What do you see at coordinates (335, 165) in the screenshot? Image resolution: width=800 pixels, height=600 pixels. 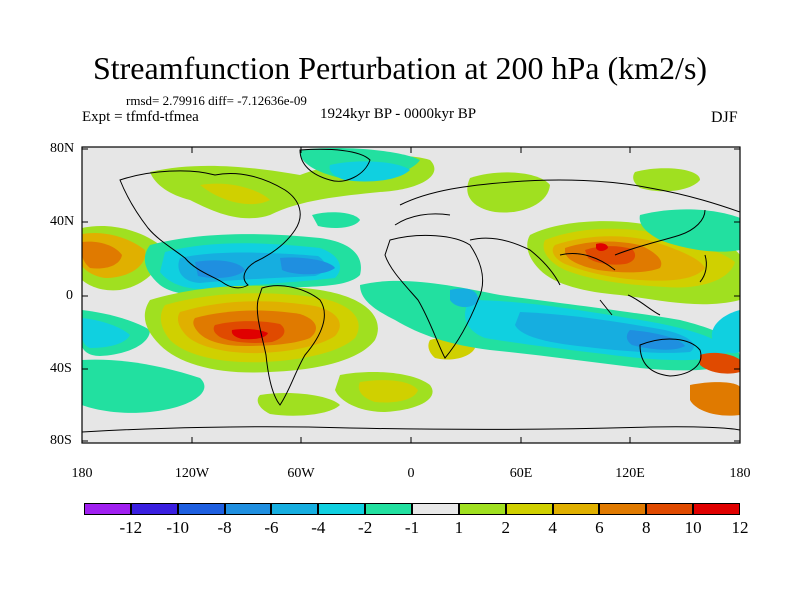 I see `coast-greenland` at bounding box center [335, 165].